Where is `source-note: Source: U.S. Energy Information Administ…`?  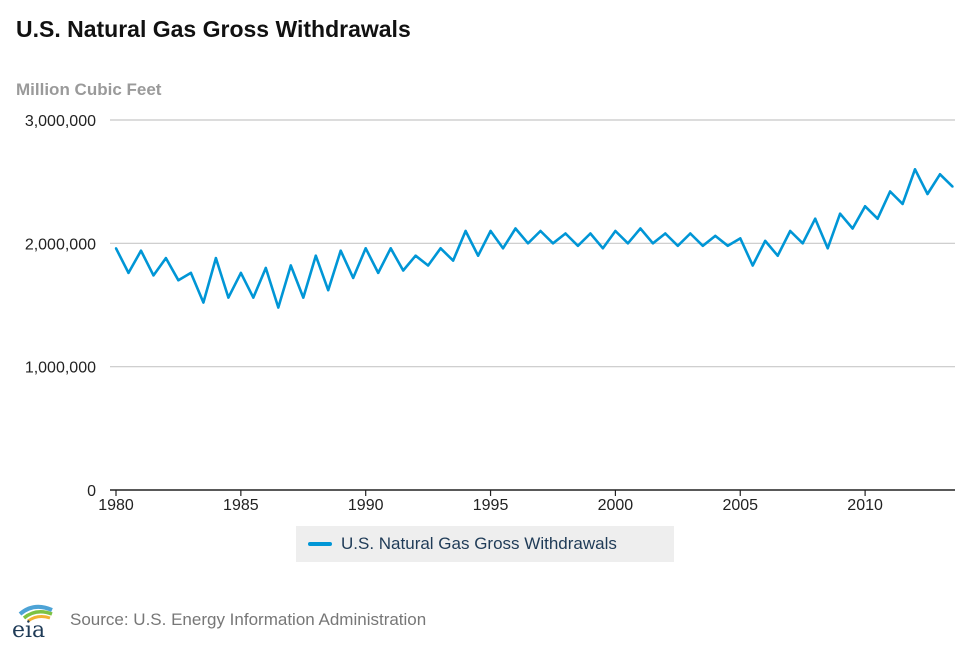
source-note: Source: U.S. Energy Information Administ… is located at coordinates (248, 619).